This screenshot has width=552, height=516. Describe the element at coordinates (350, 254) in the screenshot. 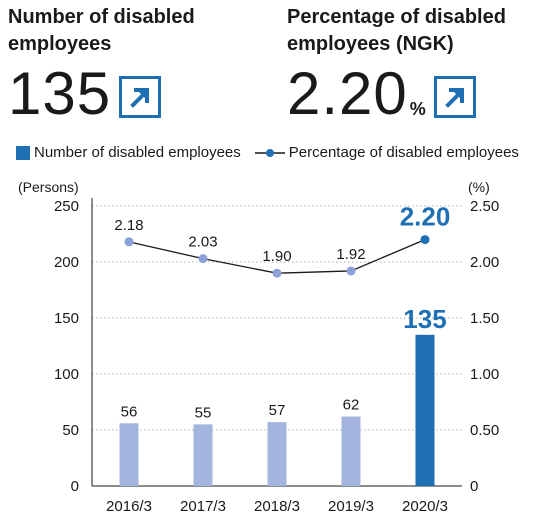

I see `line-value-label: 1.92` at that location.